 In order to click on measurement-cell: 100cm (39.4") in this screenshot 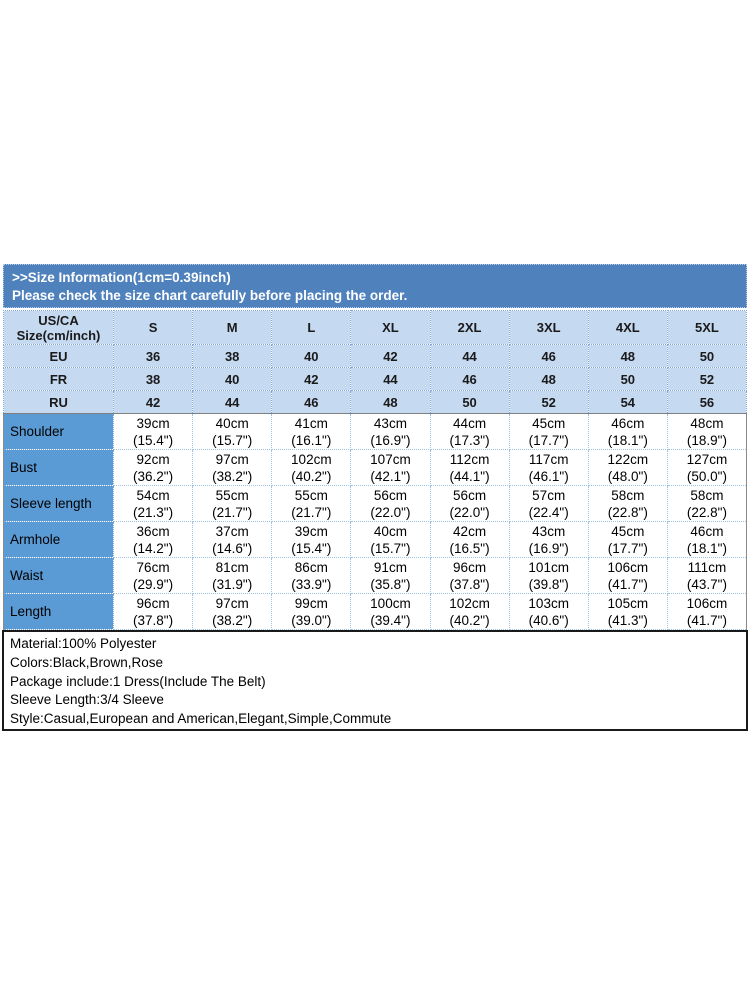, I will do `click(390, 611)`.